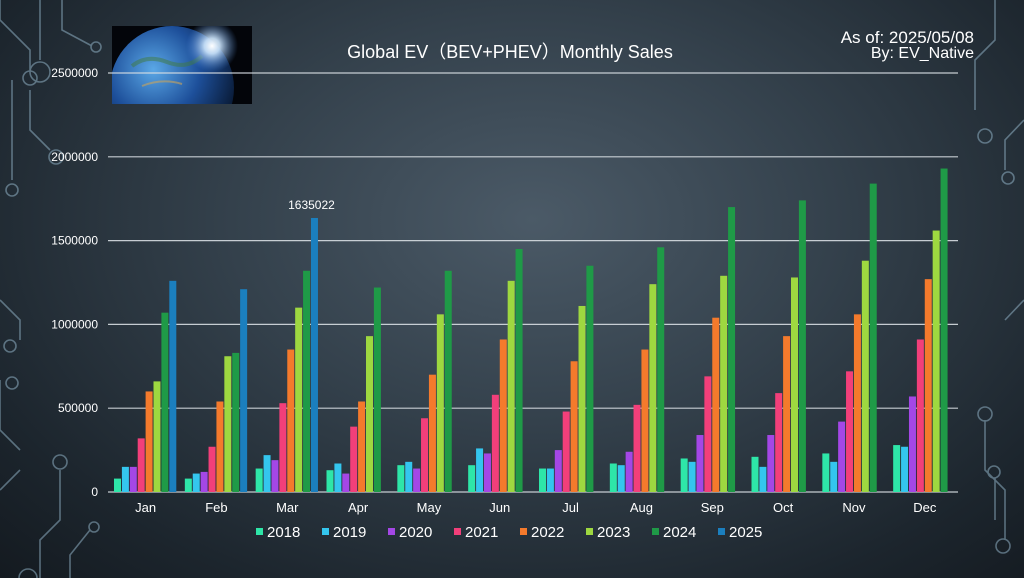 The image size is (1024, 578). What do you see at coordinates (149, 441) in the screenshot?
I see `bar-2022-jan` at bounding box center [149, 441].